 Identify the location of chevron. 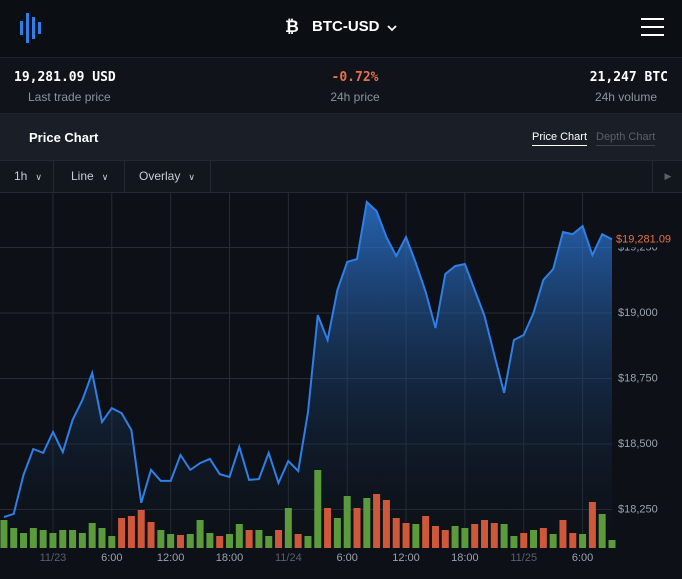
(392, 28).